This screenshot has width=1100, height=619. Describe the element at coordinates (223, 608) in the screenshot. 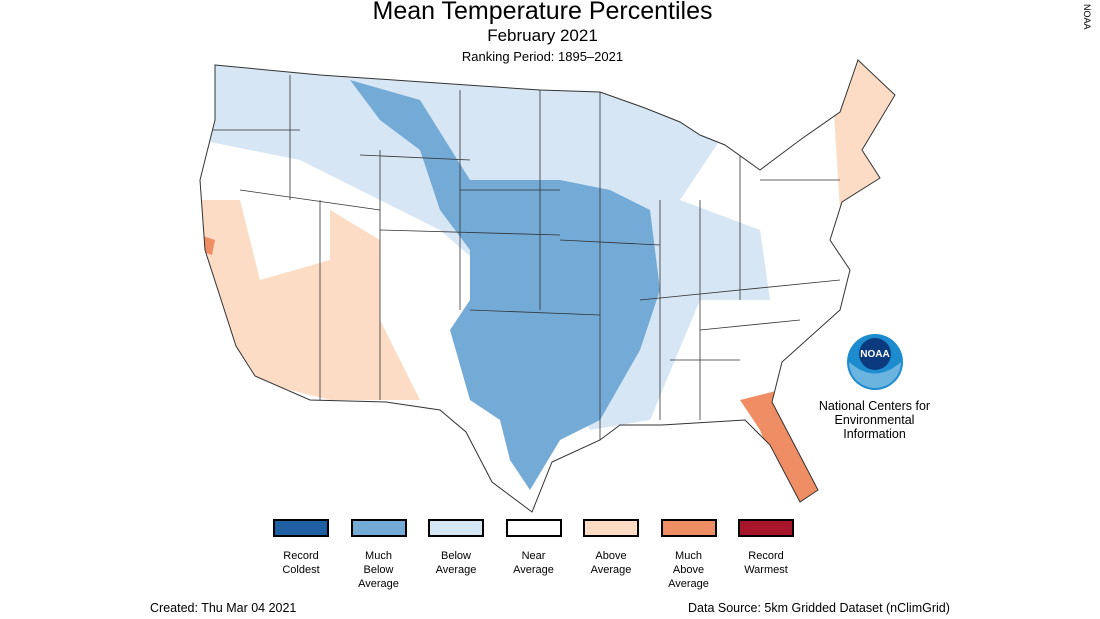

I see `created-date: Created: Thu Mar 04 2021` at that location.